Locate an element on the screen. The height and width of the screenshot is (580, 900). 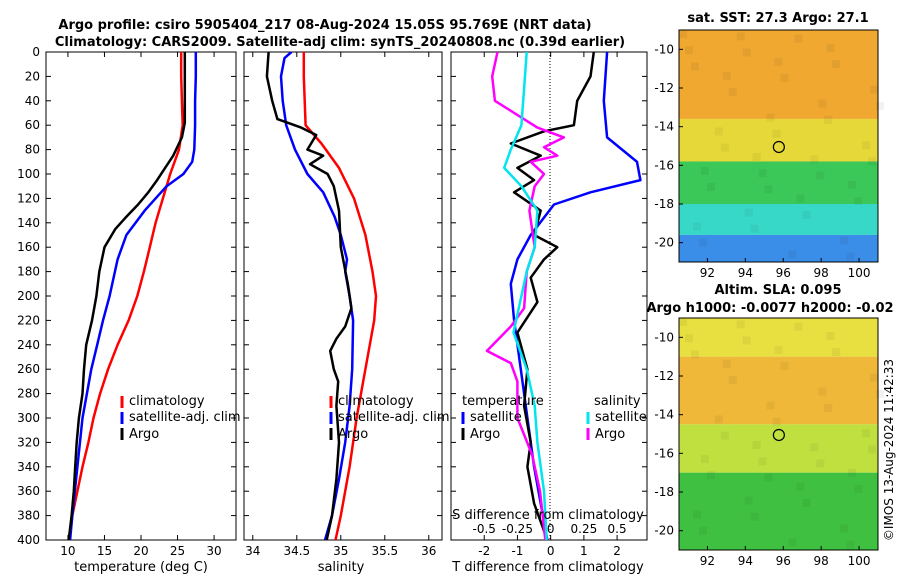
map-x-tick-label: 96 is located at coordinates (783, 273).